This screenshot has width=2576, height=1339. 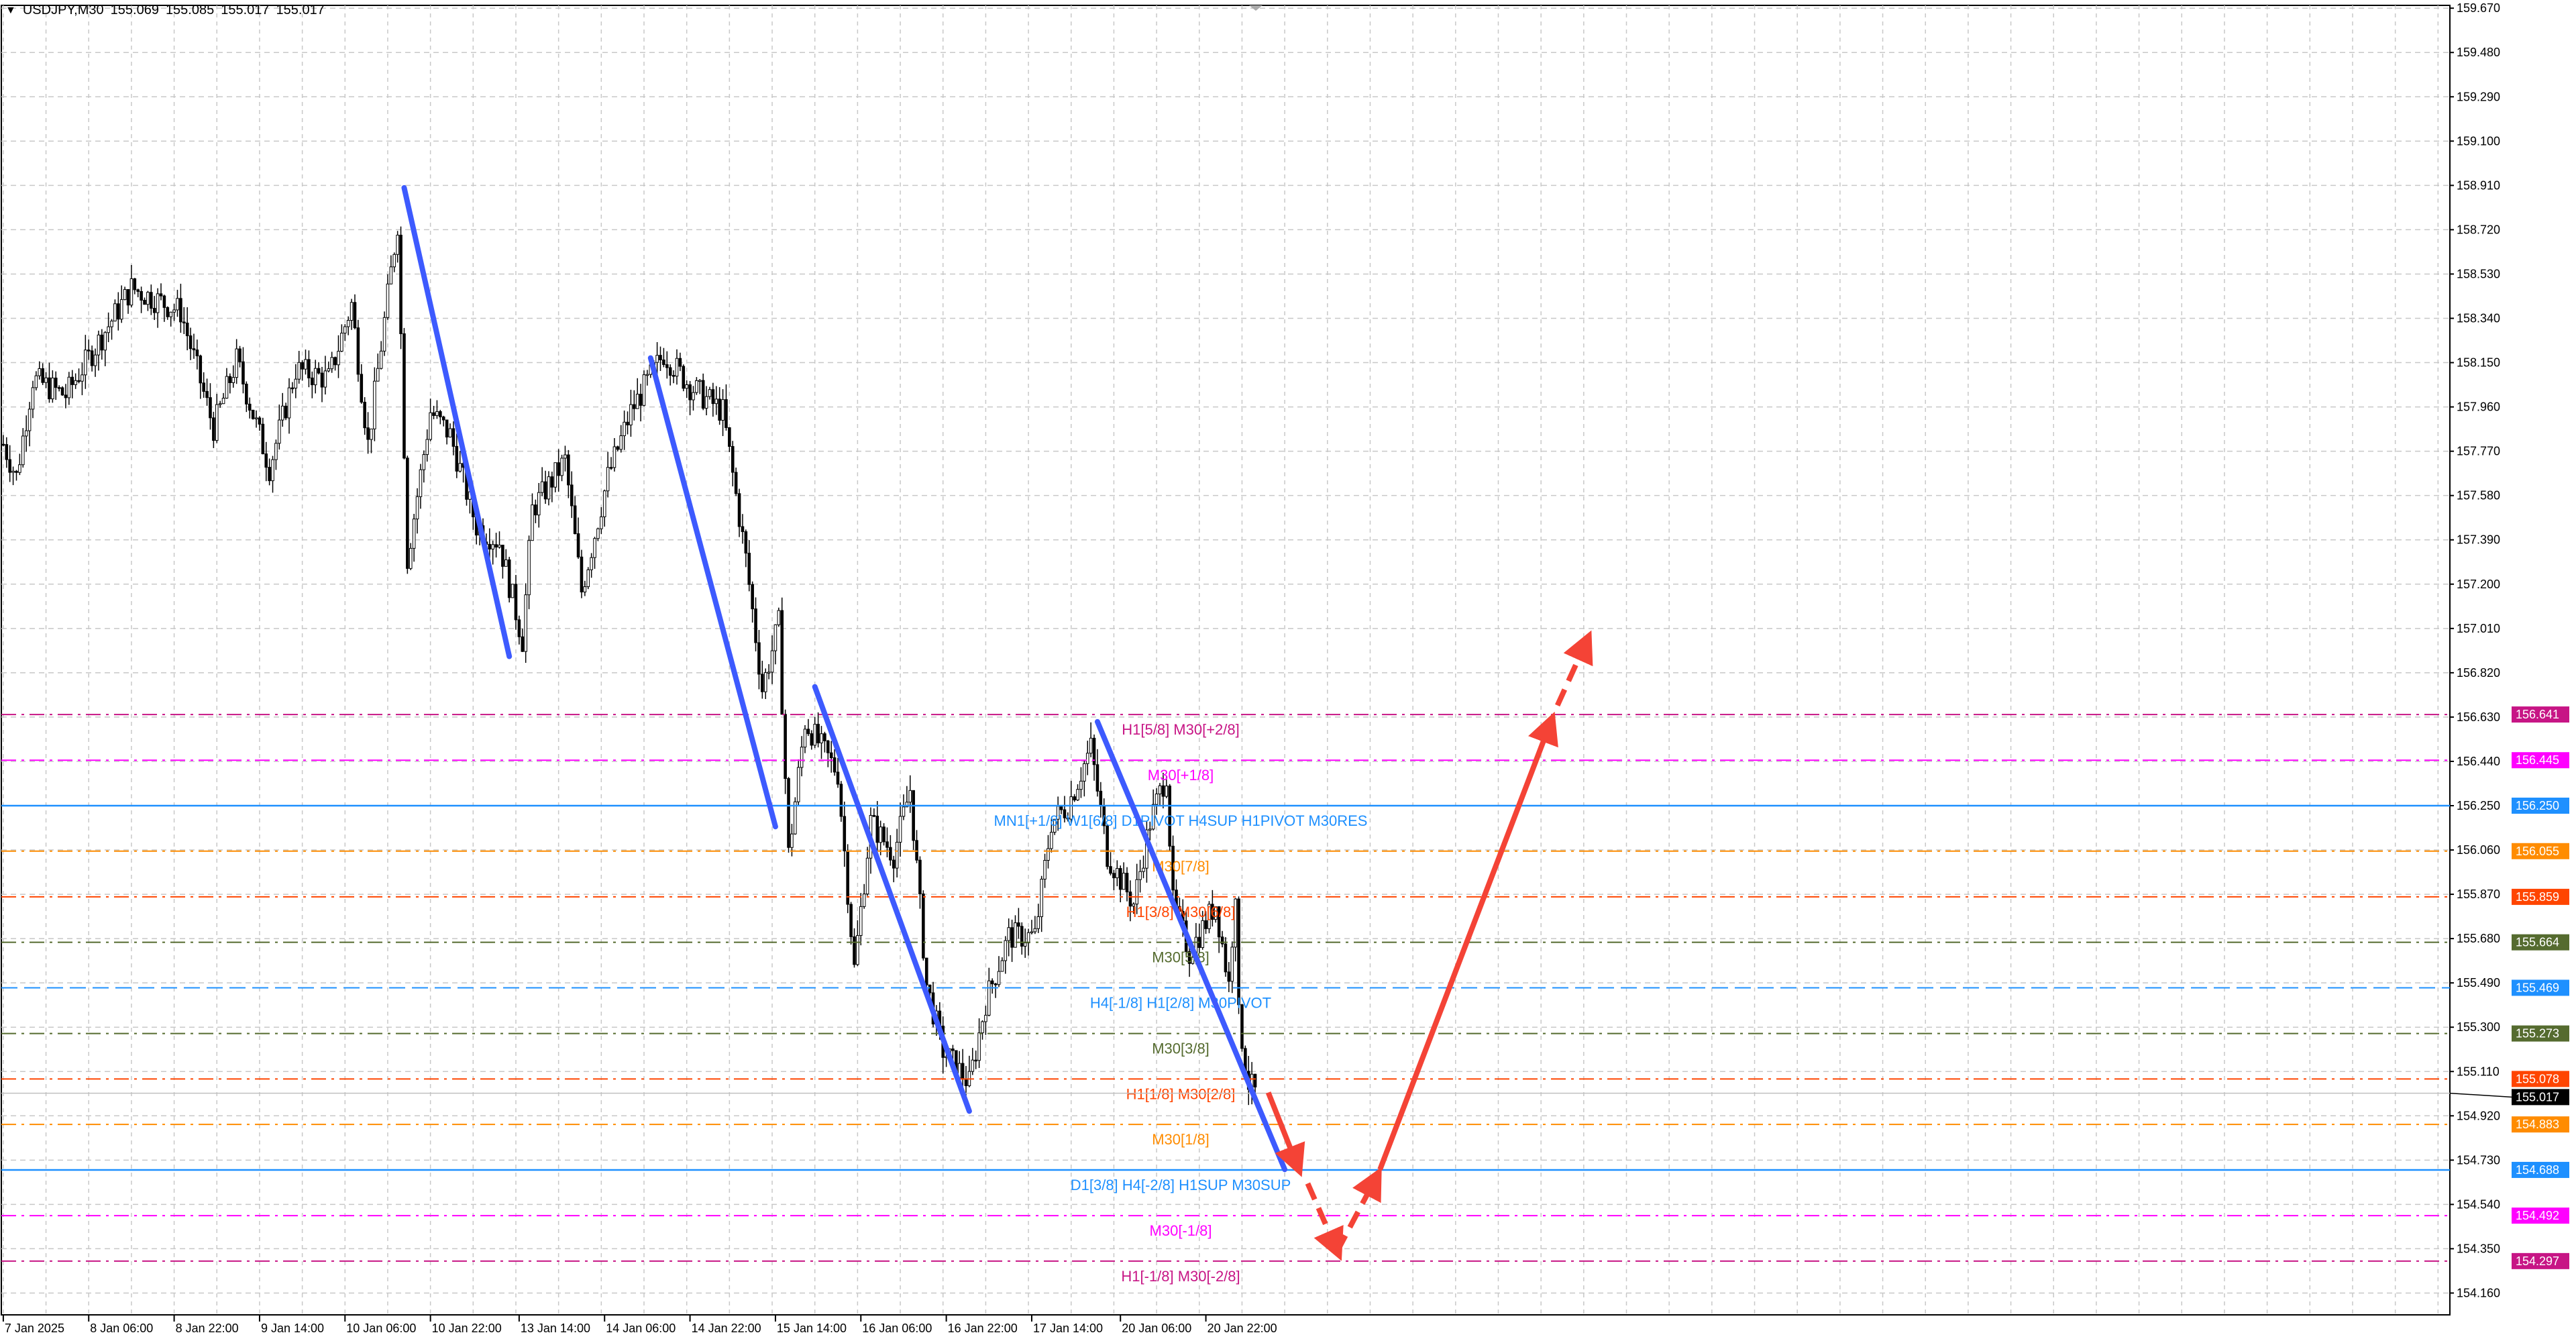 What do you see at coordinates (1156, 1328) in the screenshot?
I see `x-tick-label: 20 Jan 06:00` at bounding box center [1156, 1328].